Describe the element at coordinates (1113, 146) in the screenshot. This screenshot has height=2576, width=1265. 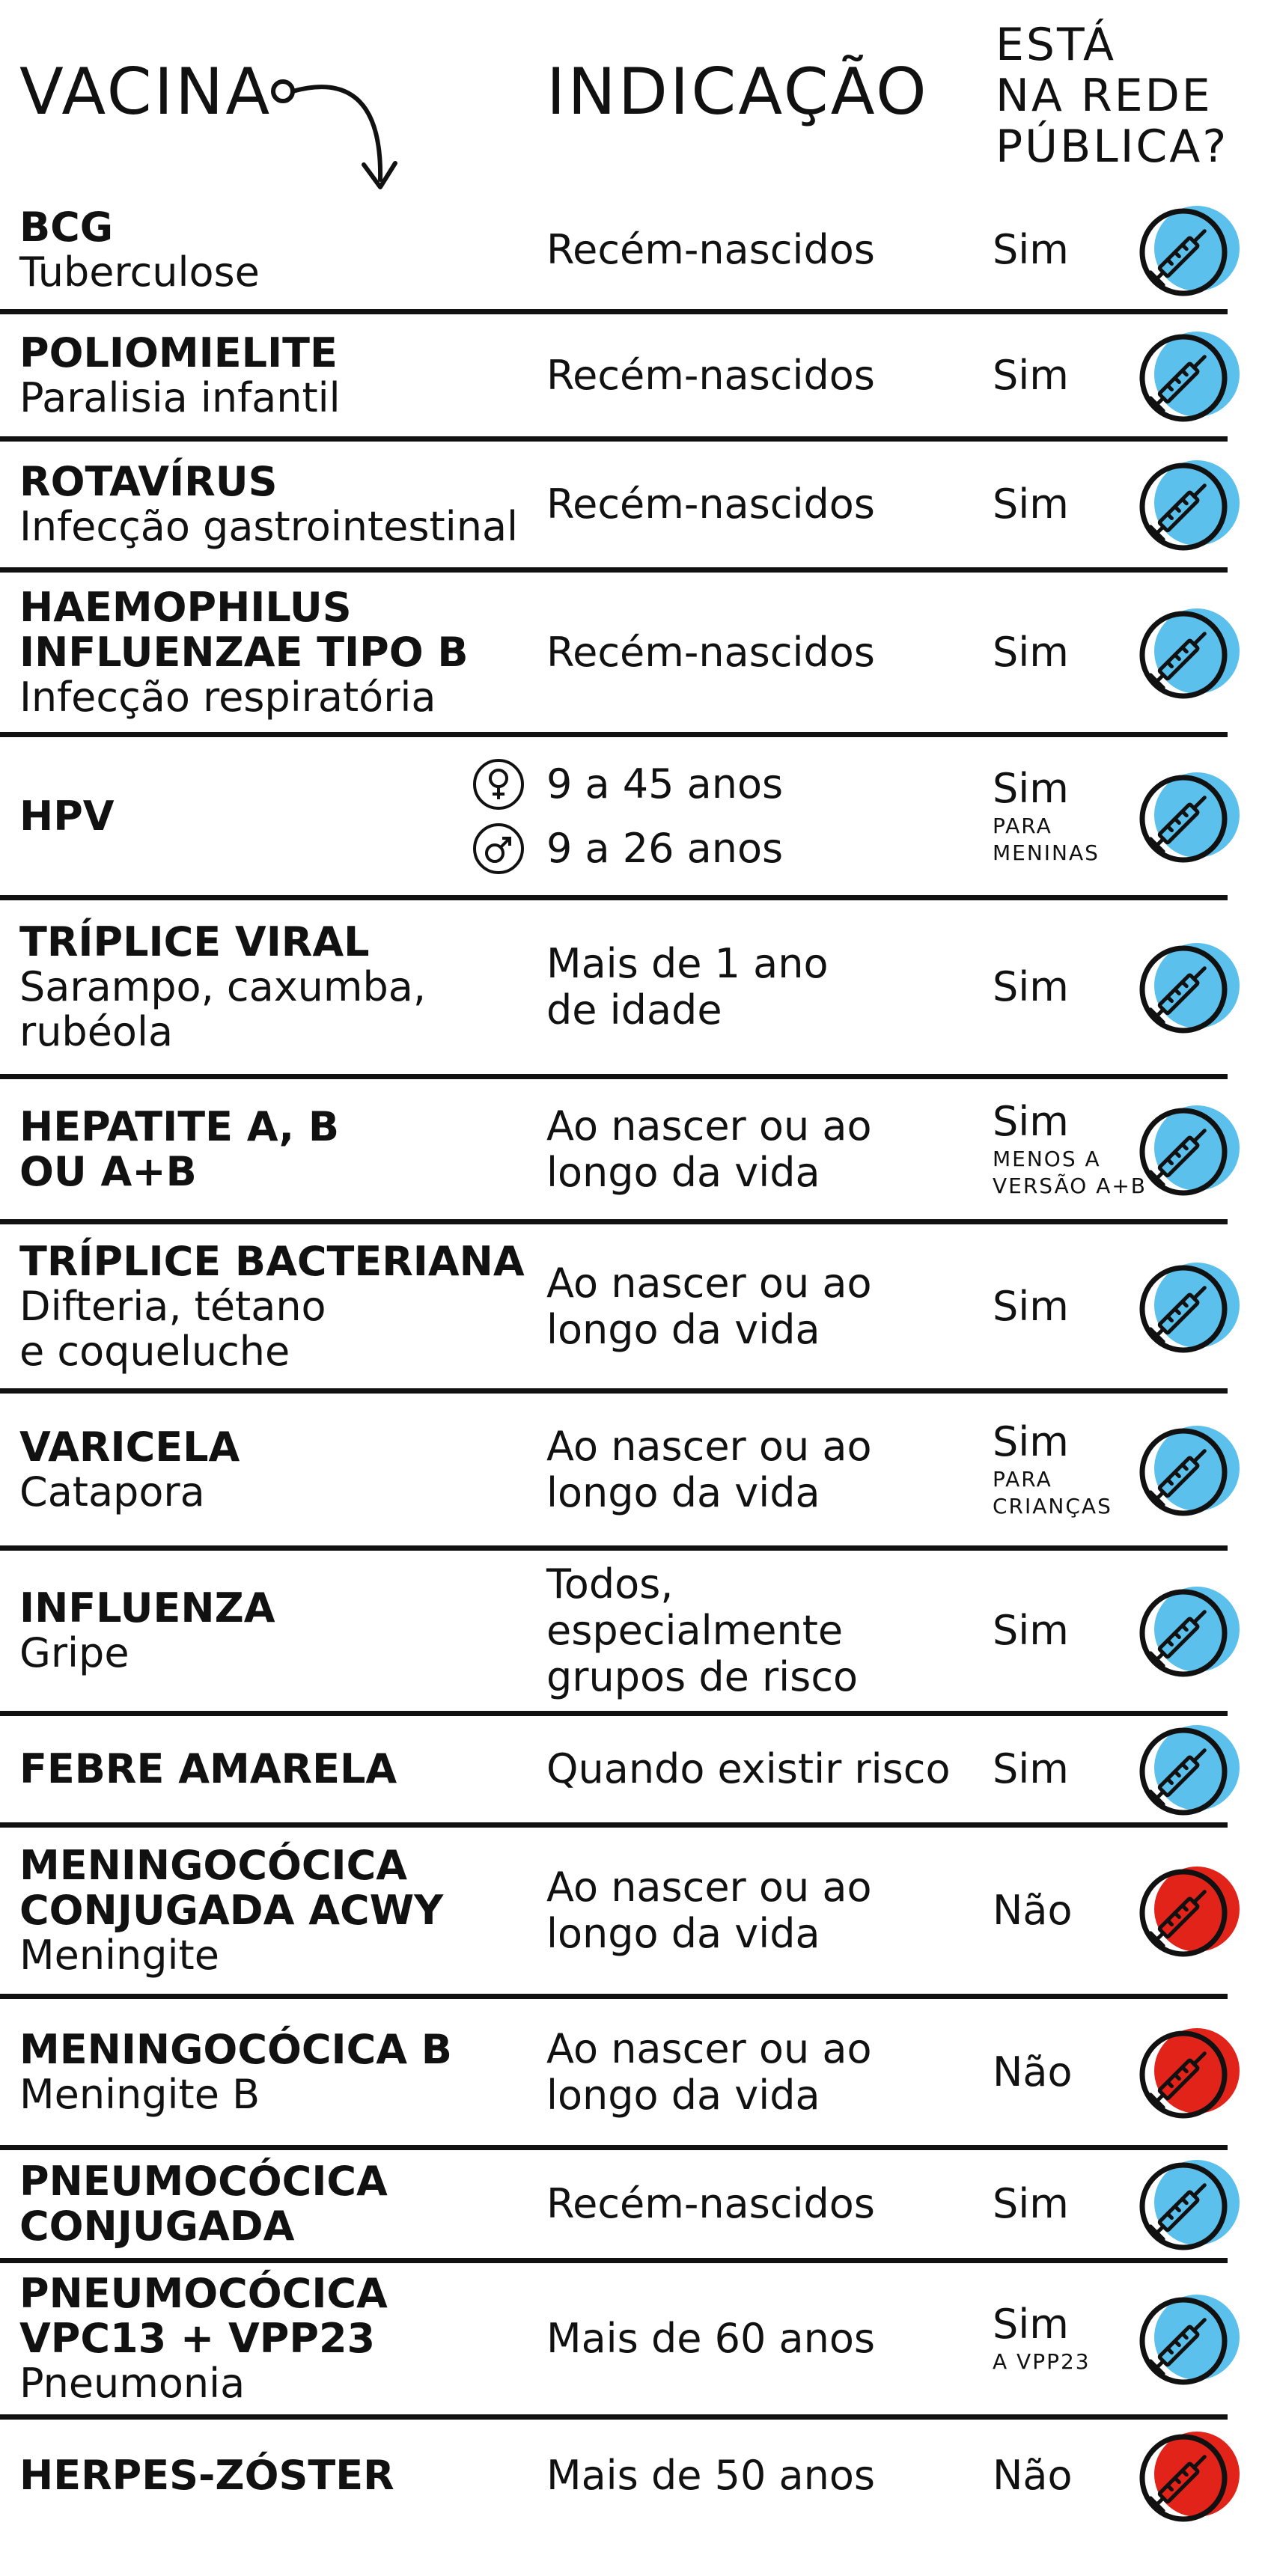
I see `header-line: PÚBLICA?` at that location.